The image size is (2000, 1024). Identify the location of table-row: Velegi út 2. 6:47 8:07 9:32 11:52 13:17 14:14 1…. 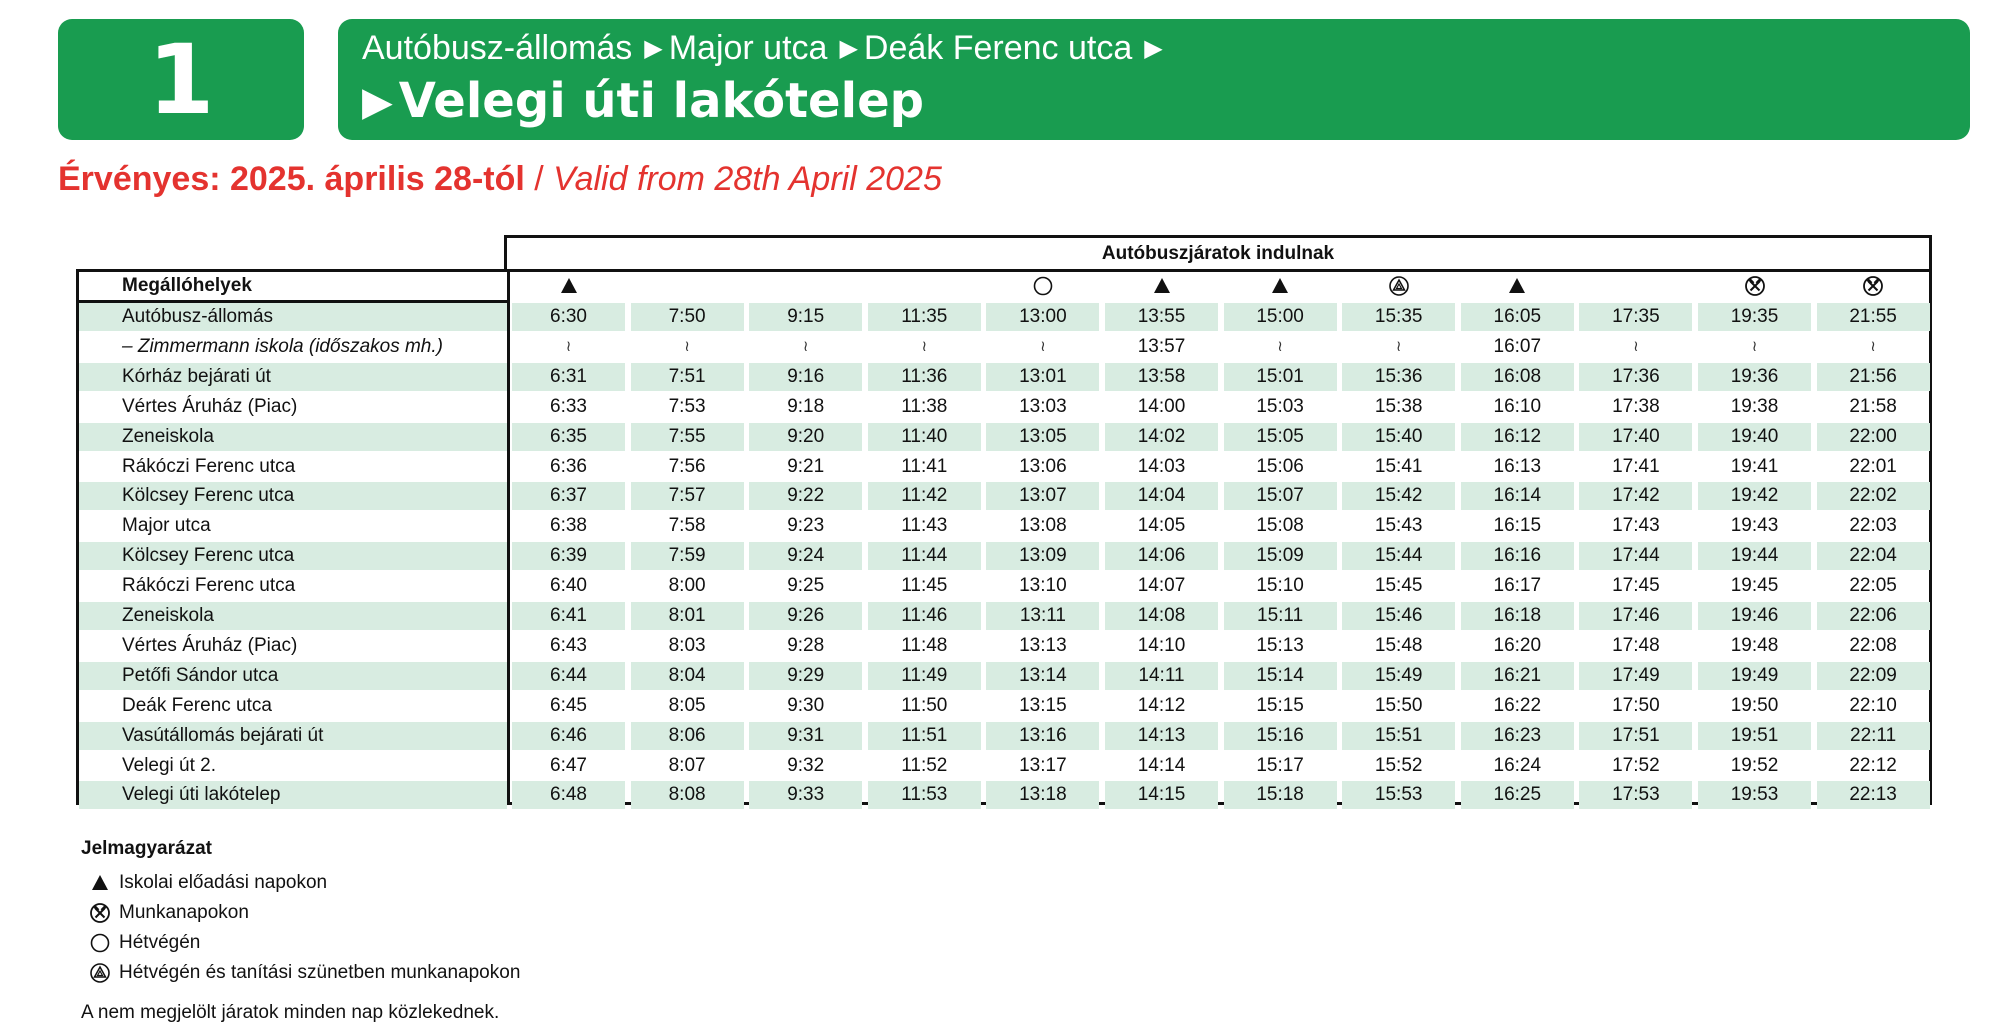
(1004, 767).